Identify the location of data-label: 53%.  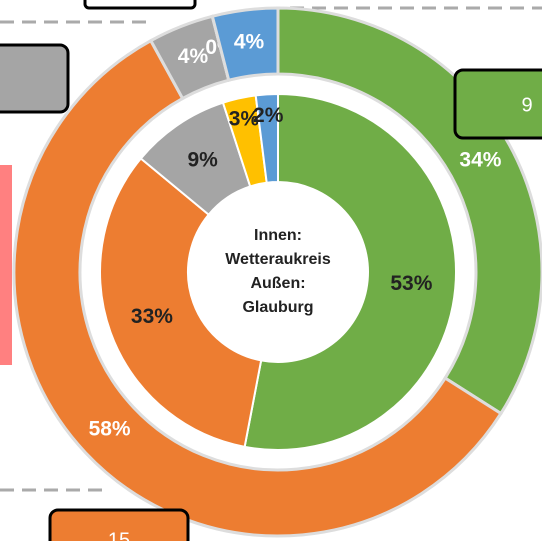
(411, 283).